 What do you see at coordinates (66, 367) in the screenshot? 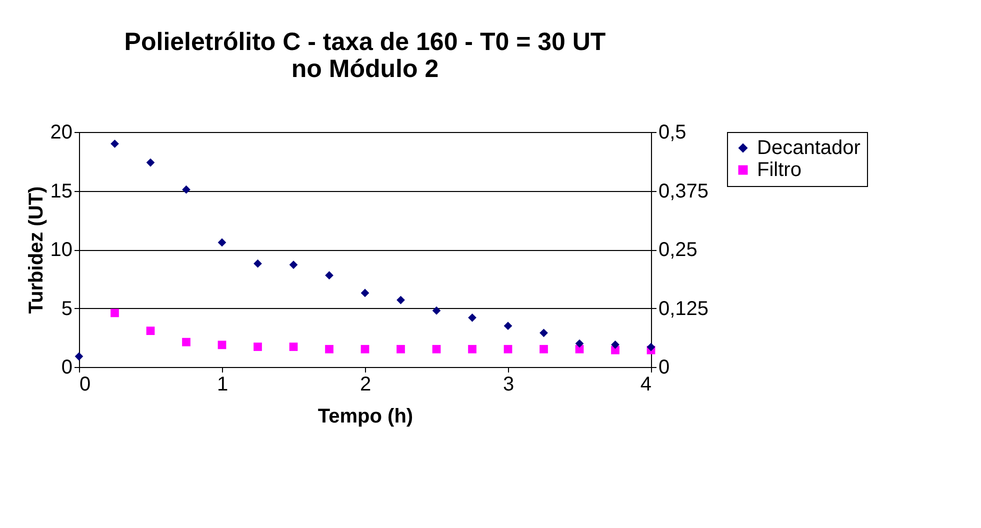
I see `y-tick-label: 0` at bounding box center [66, 367].